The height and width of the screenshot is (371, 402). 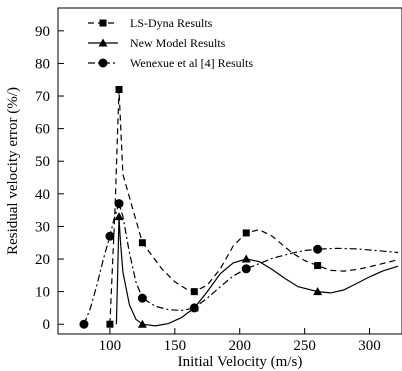 What do you see at coordinates (42, 227) in the screenshot?
I see `y-tick-label: 30` at bounding box center [42, 227].